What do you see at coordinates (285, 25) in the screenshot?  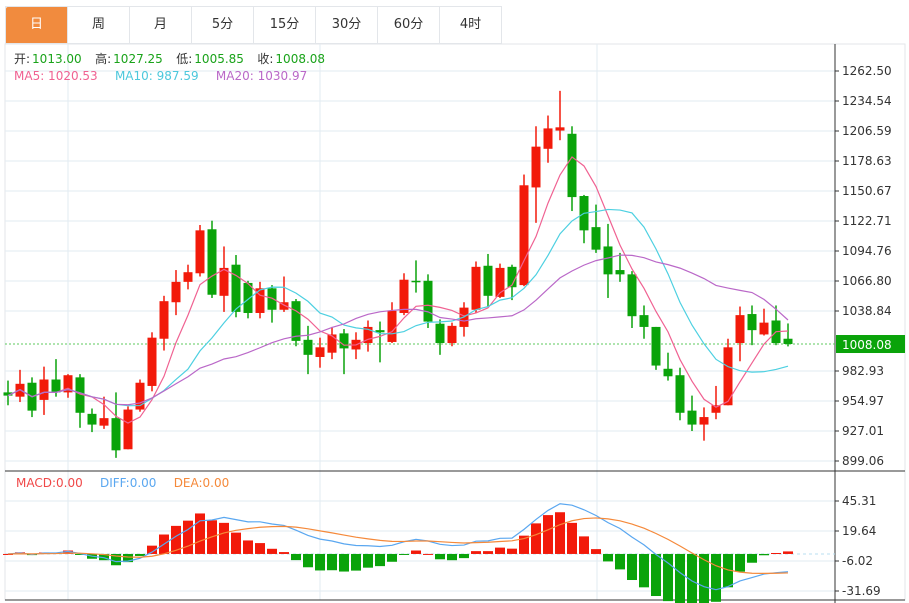 I see `tab-4: 15分` at bounding box center [285, 25].